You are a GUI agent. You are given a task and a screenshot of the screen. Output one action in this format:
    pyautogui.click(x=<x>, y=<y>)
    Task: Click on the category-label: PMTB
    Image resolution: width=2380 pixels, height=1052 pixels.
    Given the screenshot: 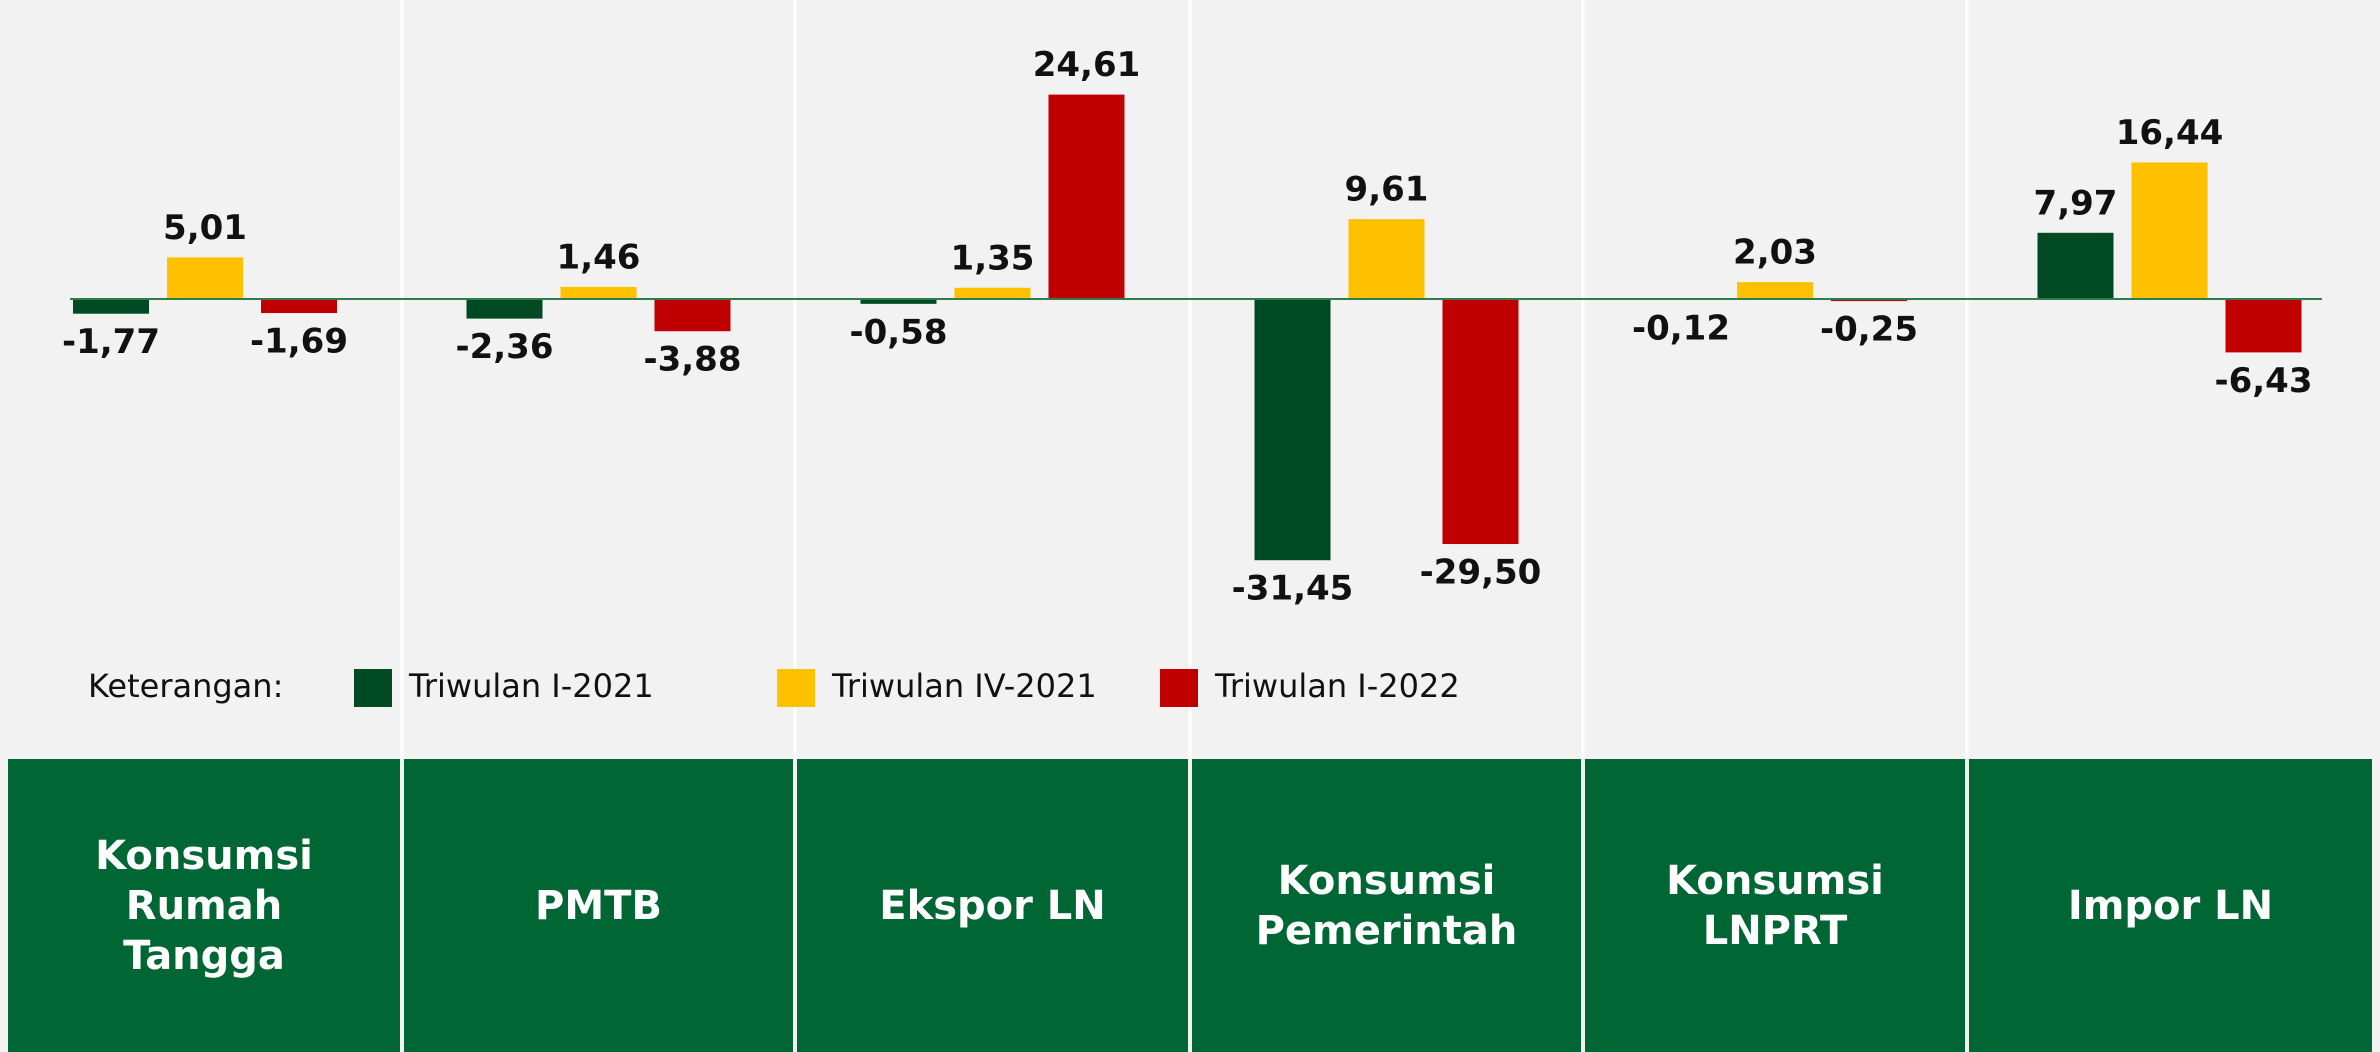 What is the action you would take?
    pyautogui.click(x=598, y=905)
    